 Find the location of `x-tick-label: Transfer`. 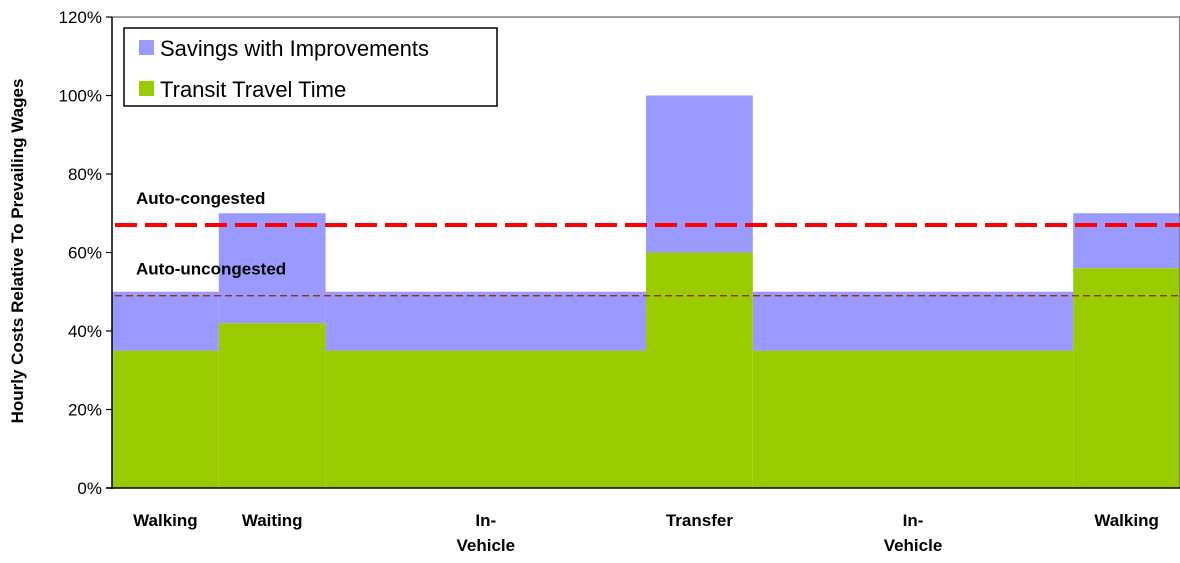

x-tick-label: Transfer is located at coordinates (699, 520).